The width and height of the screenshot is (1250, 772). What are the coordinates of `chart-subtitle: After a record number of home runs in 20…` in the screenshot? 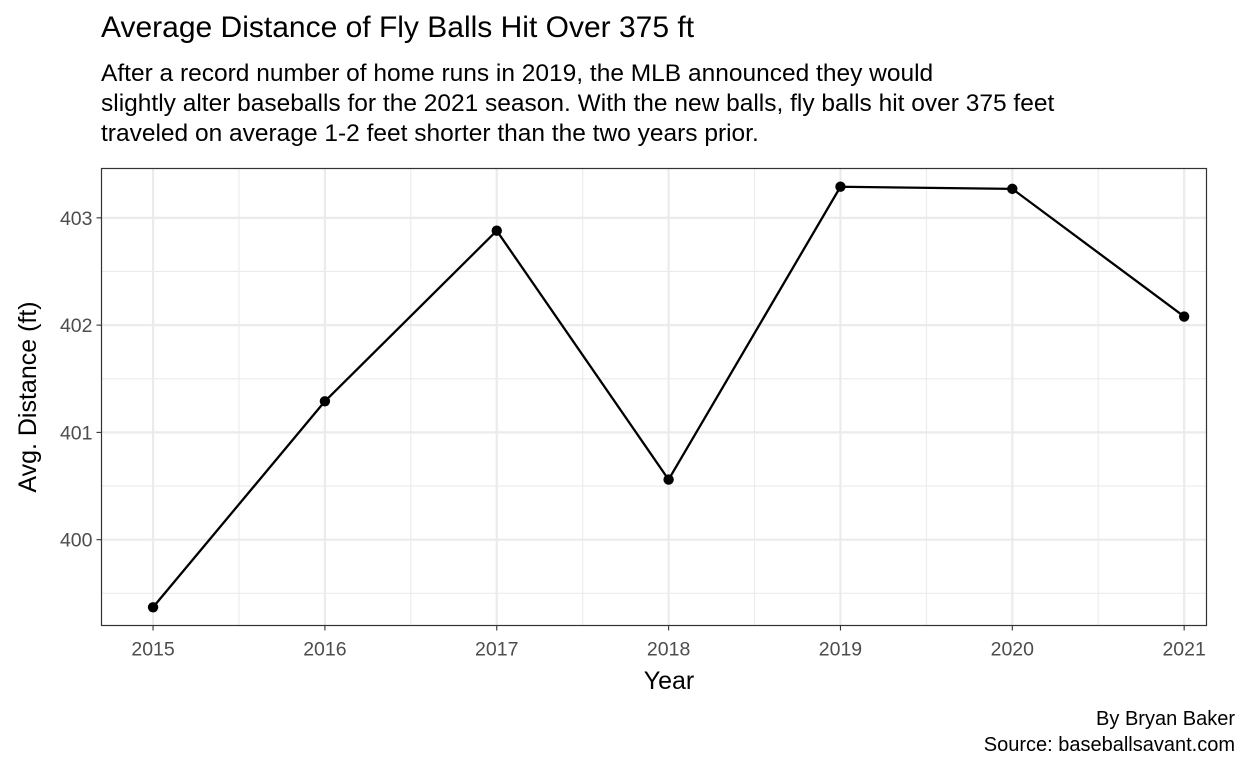 It's located at (673, 104).